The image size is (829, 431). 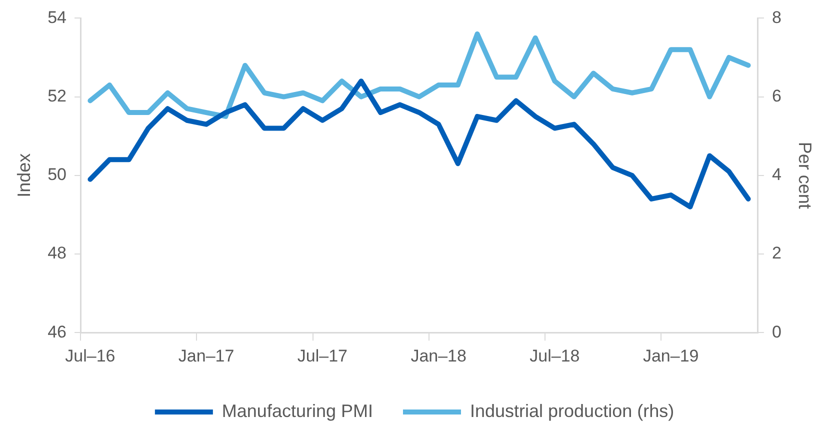 What do you see at coordinates (777, 17) in the screenshot?
I see `y2-tick-label: 8` at bounding box center [777, 17].